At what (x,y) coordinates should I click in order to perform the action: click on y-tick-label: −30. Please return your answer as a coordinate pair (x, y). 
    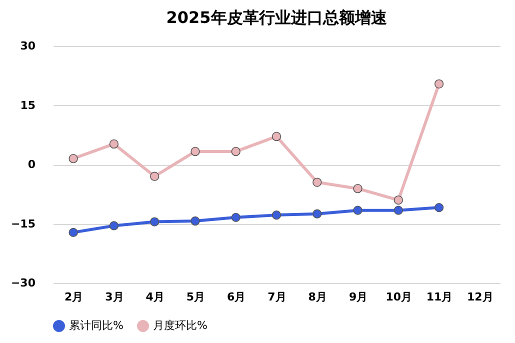
    Looking at the image, I should click on (23, 283).